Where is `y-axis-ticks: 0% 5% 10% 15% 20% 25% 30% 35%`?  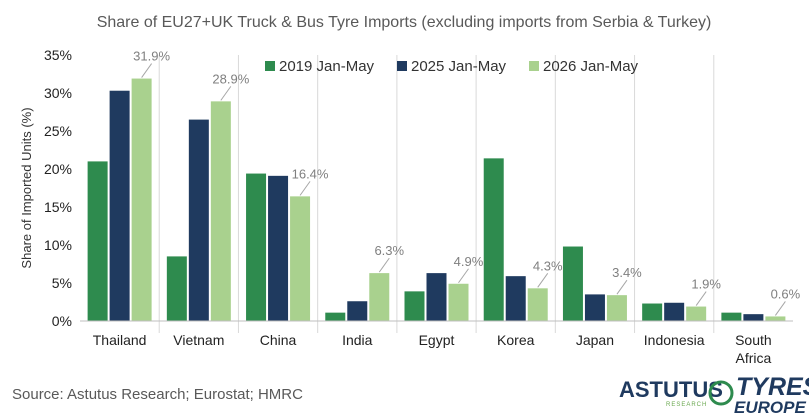 y-axis-ticks: 0% 5% 10% 15% 20% 25% 30% 35% is located at coordinates (58, 188).